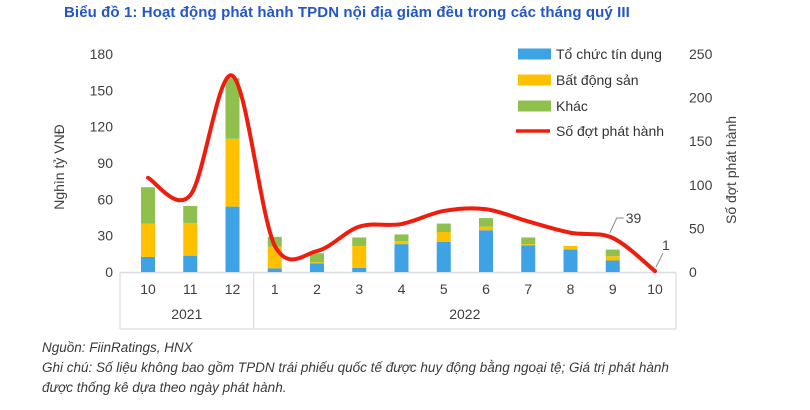 The image size is (810, 410). Describe the element at coordinates (359, 289) in the screenshot. I see `month-label: 3` at that location.